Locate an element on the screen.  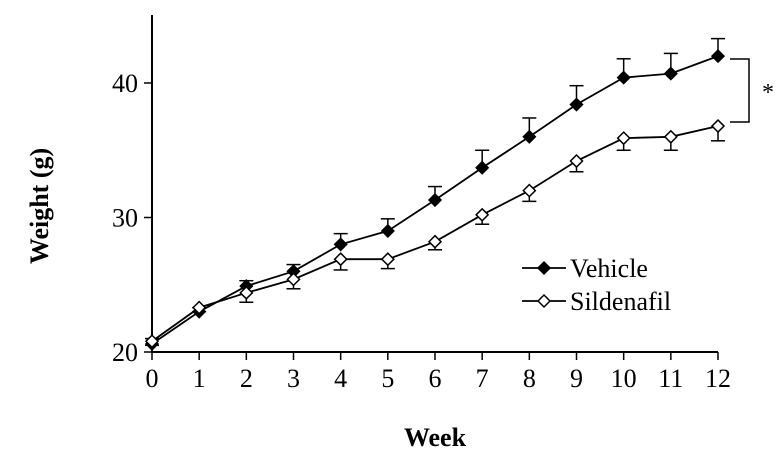
x-tick-label: 6 is located at coordinates (435, 378).